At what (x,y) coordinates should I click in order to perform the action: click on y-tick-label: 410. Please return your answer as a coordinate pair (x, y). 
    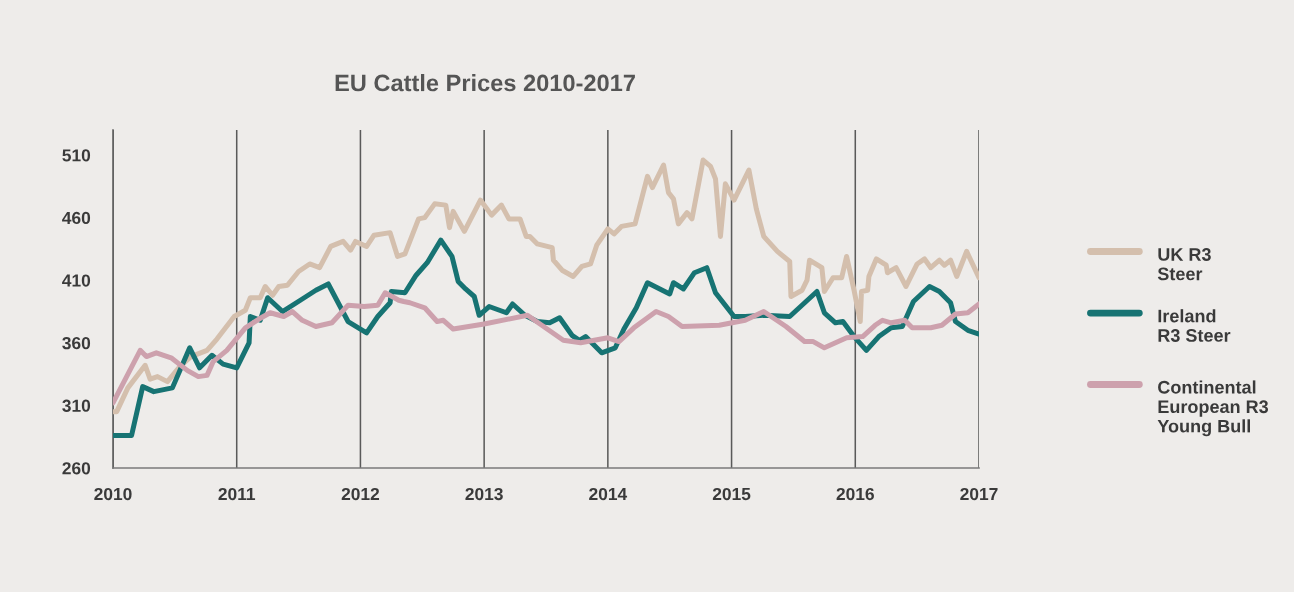
    Looking at the image, I should click on (76, 280).